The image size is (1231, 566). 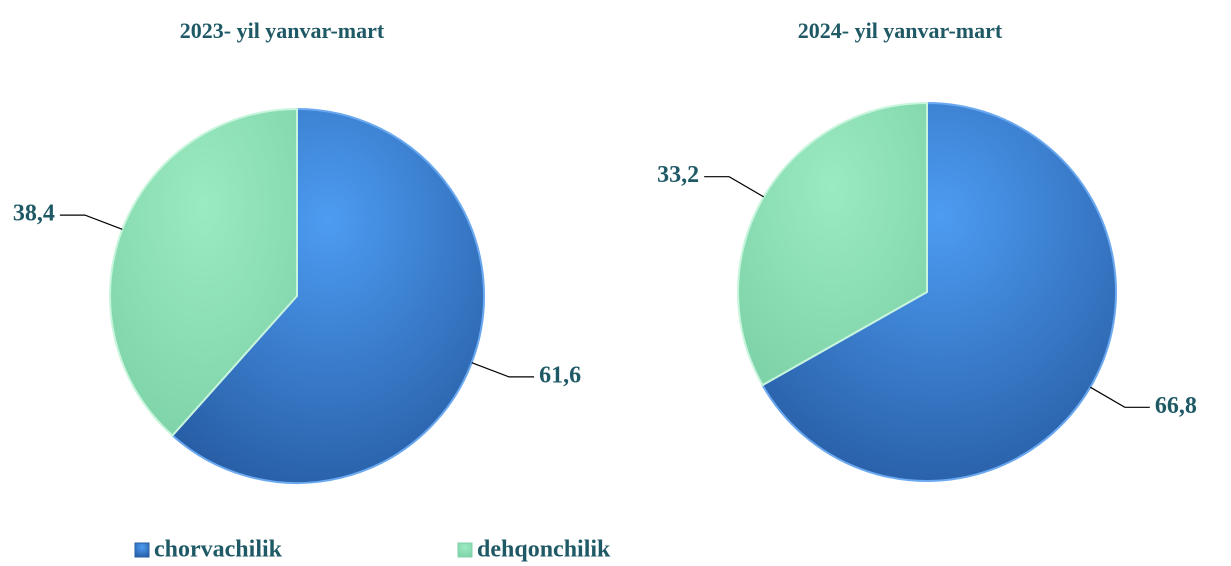 I want to click on data-label: 61,6, so click(x=560, y=375).